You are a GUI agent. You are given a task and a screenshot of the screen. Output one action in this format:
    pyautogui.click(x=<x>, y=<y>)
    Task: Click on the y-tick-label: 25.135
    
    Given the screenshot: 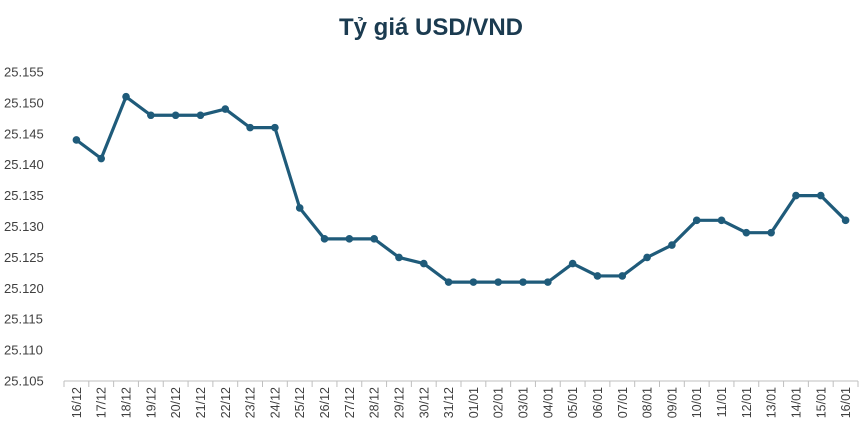 What is the action you would take?
    pyautogui.click(x=24, y=195)
    